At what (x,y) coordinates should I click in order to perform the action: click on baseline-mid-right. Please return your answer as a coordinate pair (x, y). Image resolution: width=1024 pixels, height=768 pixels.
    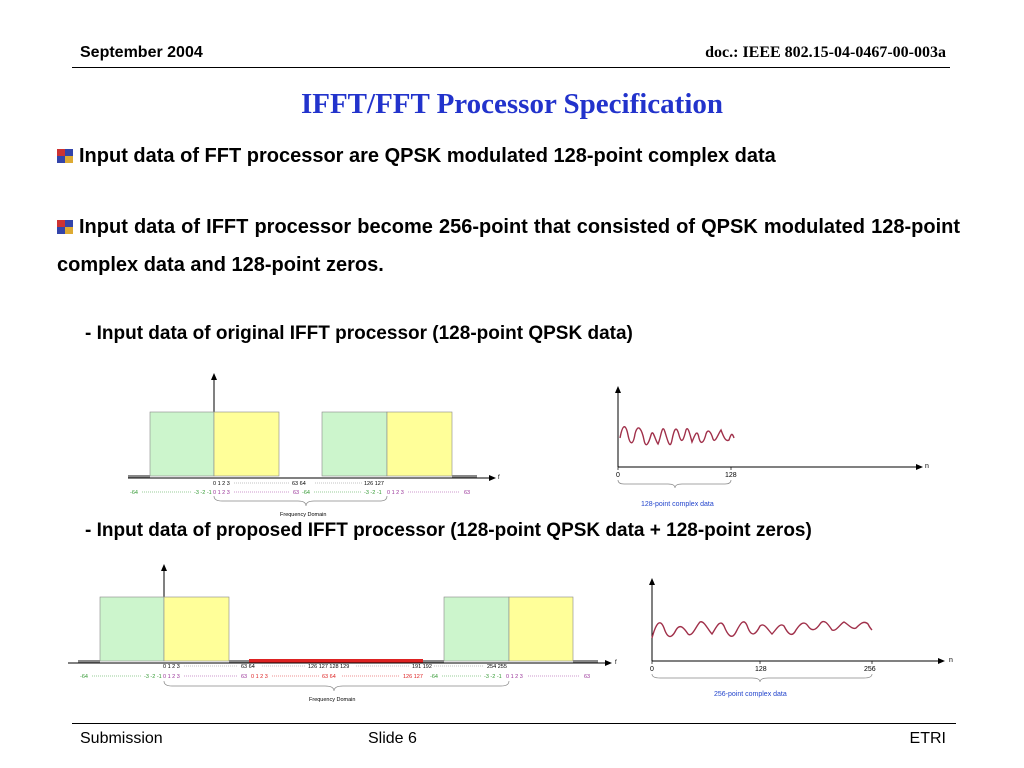
    Looking at the image, I should click on (433, 661).